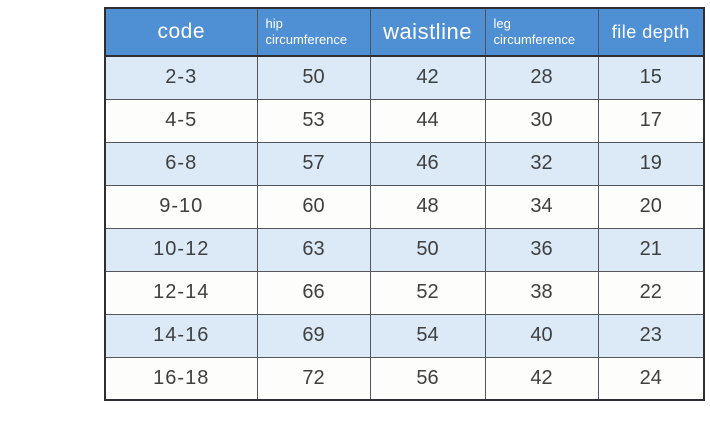 The height and width of the screenshot is (435, 710). What do you see at coordinates (541, 120) in the screenshot?
I see `cell-leg-circumference: 30` at bounding box center [541, 120].